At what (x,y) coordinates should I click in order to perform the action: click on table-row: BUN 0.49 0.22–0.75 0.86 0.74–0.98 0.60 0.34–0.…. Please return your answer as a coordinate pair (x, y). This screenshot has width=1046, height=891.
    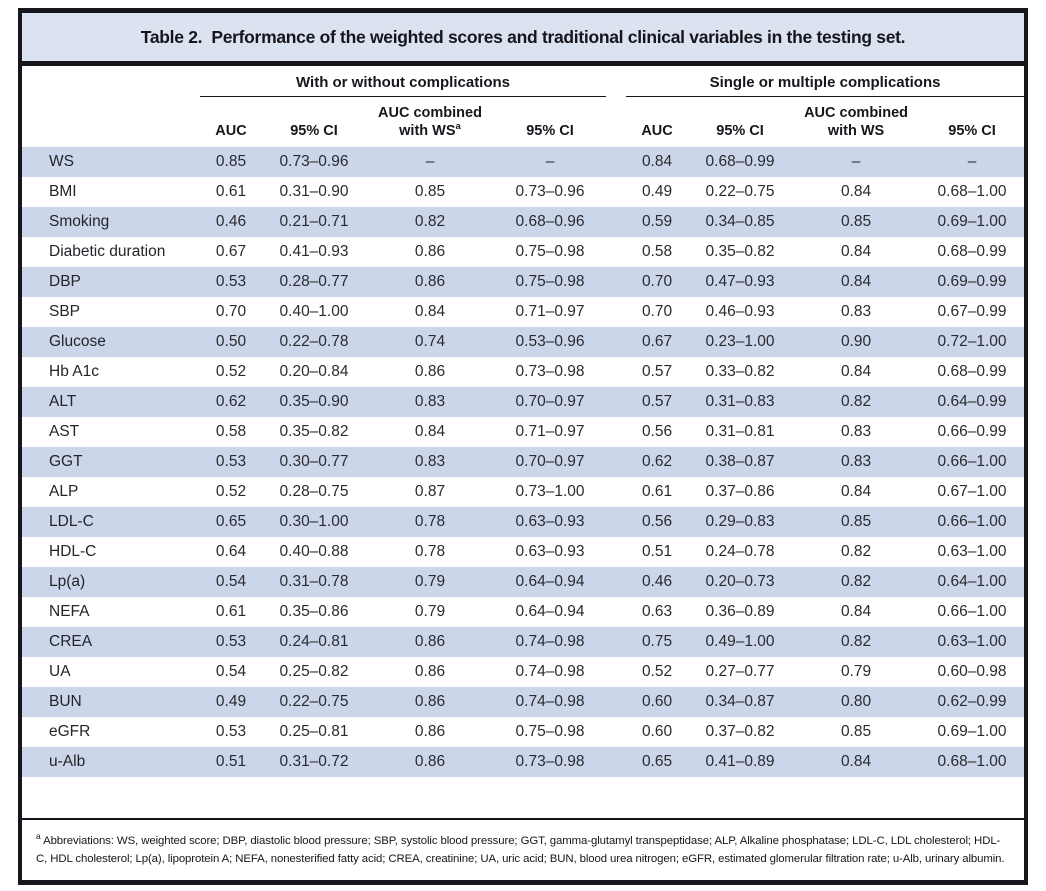
    Looking at the image, I should click on (523, 702).